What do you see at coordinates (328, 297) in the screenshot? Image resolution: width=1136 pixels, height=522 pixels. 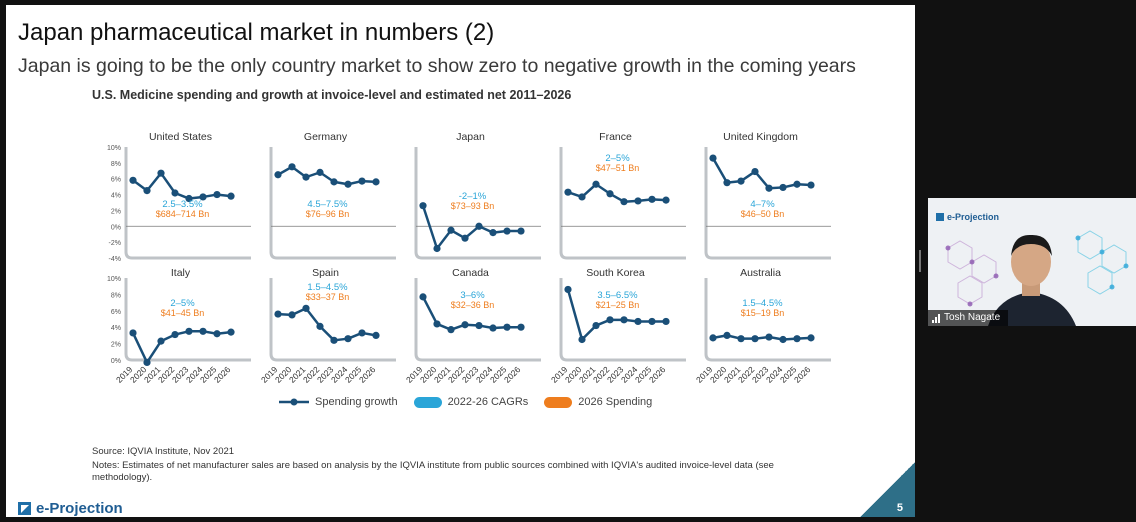 I see `spending-label-spain: $33–37 Bn` at bounding box center [328, 297].